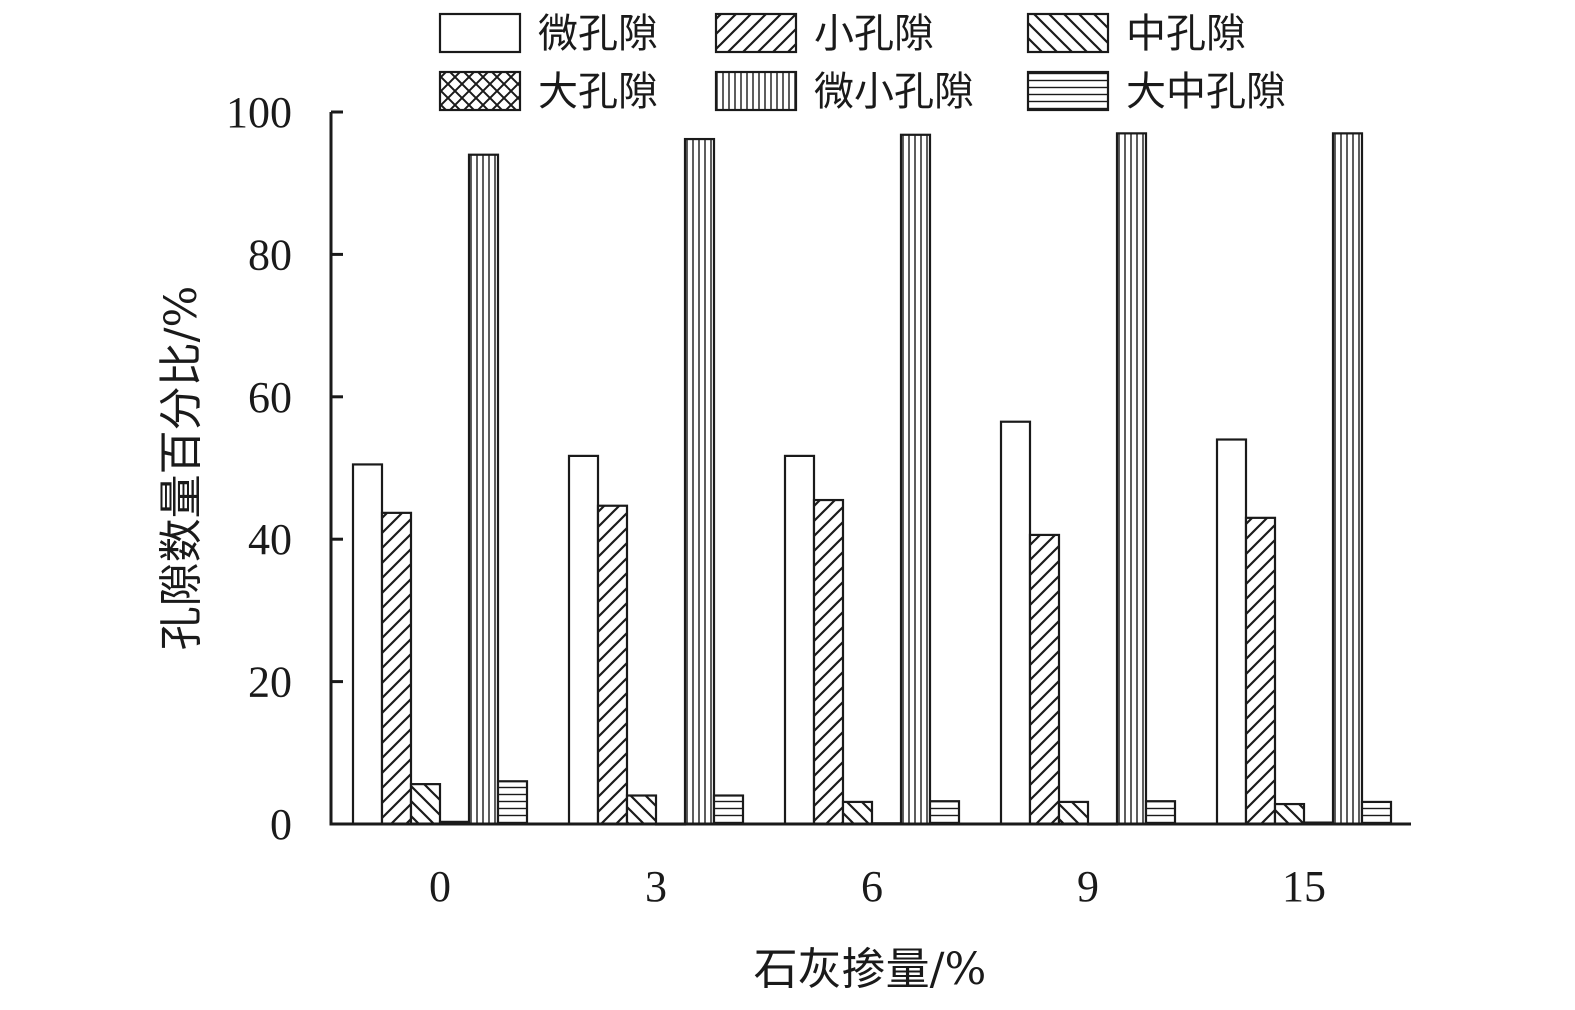 This screenshot has width=1575, height=1010. What do you see at coordinates (270, 682) in the screenshot?
I see `y-tick-label: 20` at bounding box center [270, 682].